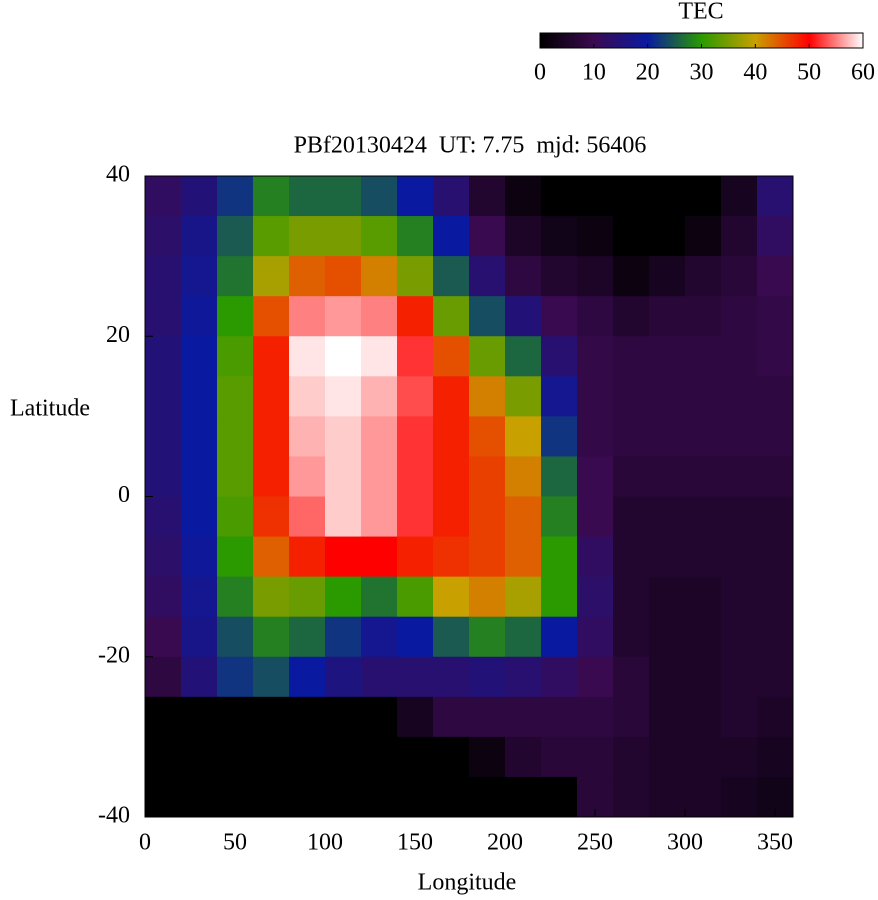 The height and width of the screenshot is (900, 878). I want to click on colorbar-title: TEC, so click(700, 12).